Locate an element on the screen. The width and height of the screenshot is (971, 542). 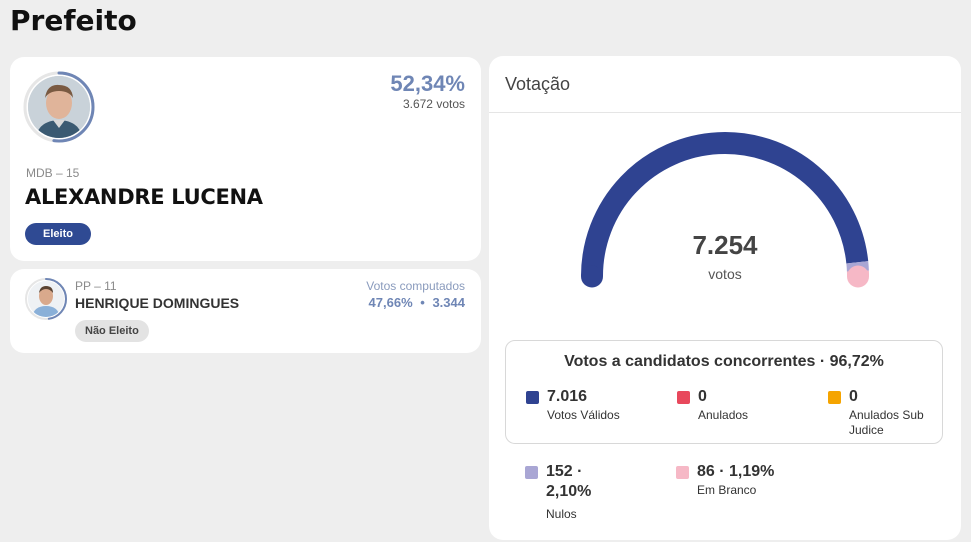
runner-up-party: PP – 11 is located at coordinates (96, 286).